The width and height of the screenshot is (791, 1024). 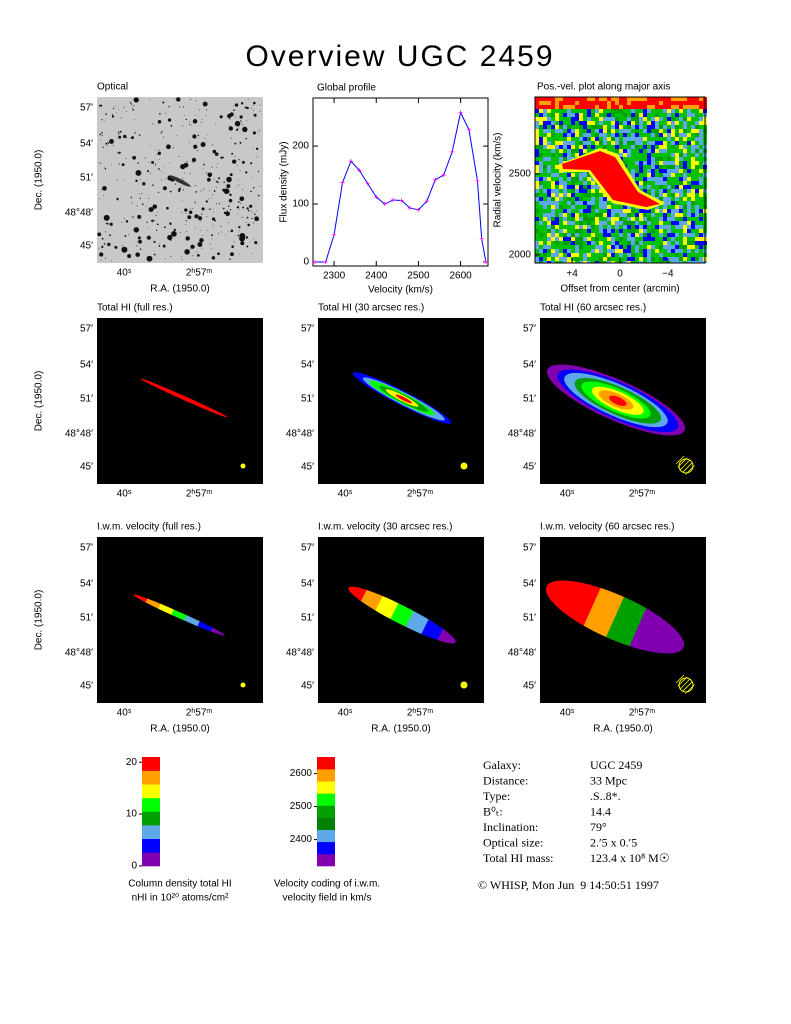 I want to click on x-tick-label: 2600, so click(x=460, y=276).